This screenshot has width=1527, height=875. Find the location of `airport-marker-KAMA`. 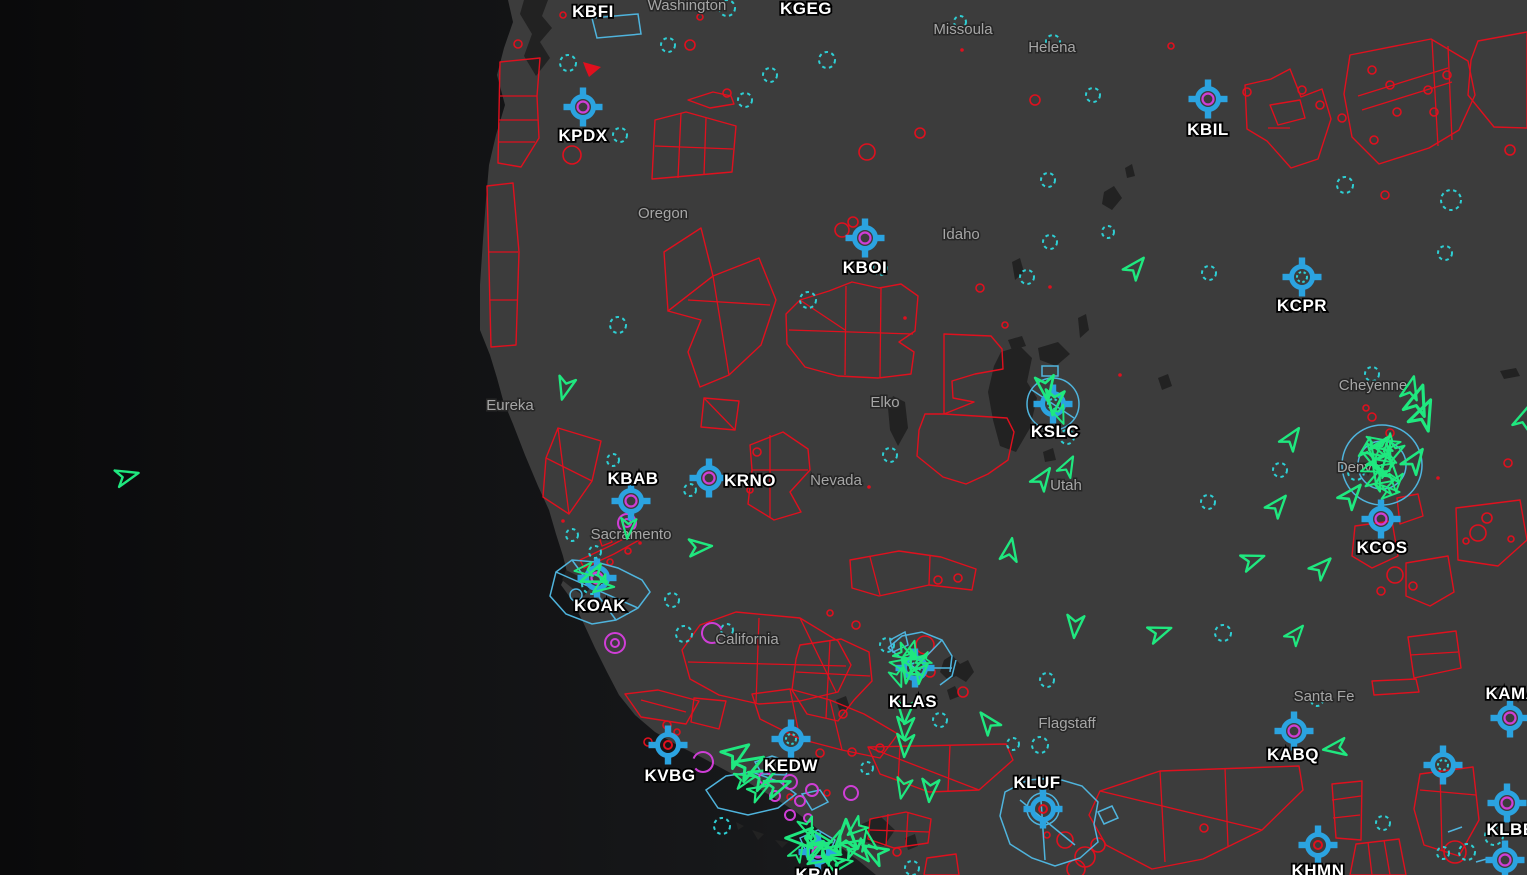

airport-marker-KAMA is located at coordinates (1508, 718).